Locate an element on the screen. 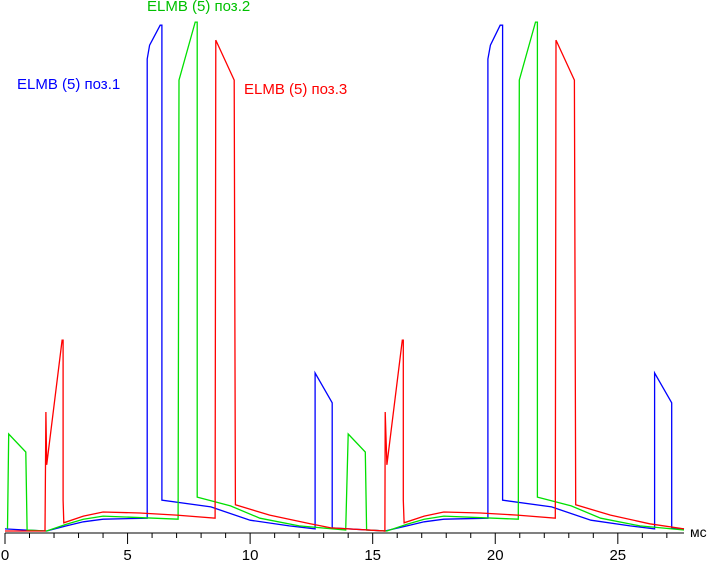  series-label-2: ELMB (5) поз.2 is located at coordinates (199, 7).